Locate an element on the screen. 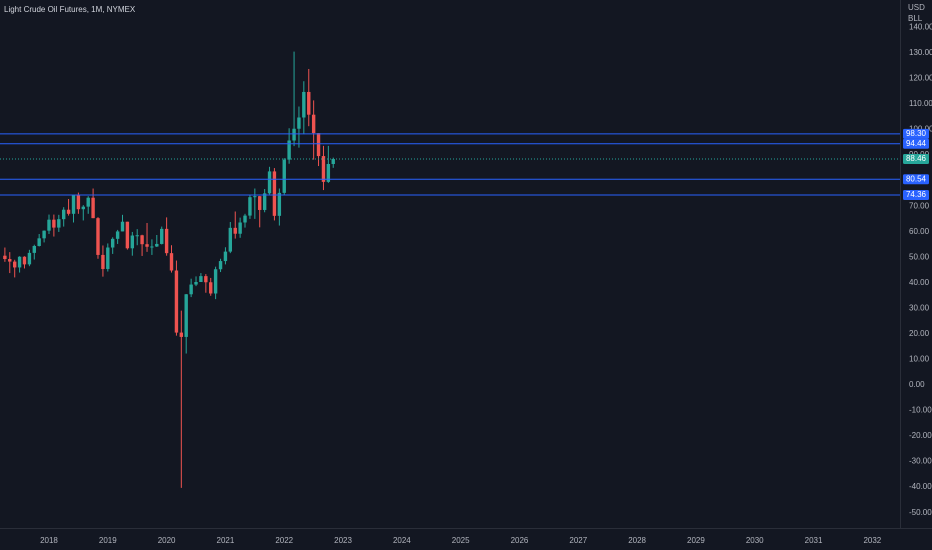  y-tick-label: 10.00 is located at coordinates (919, 359).